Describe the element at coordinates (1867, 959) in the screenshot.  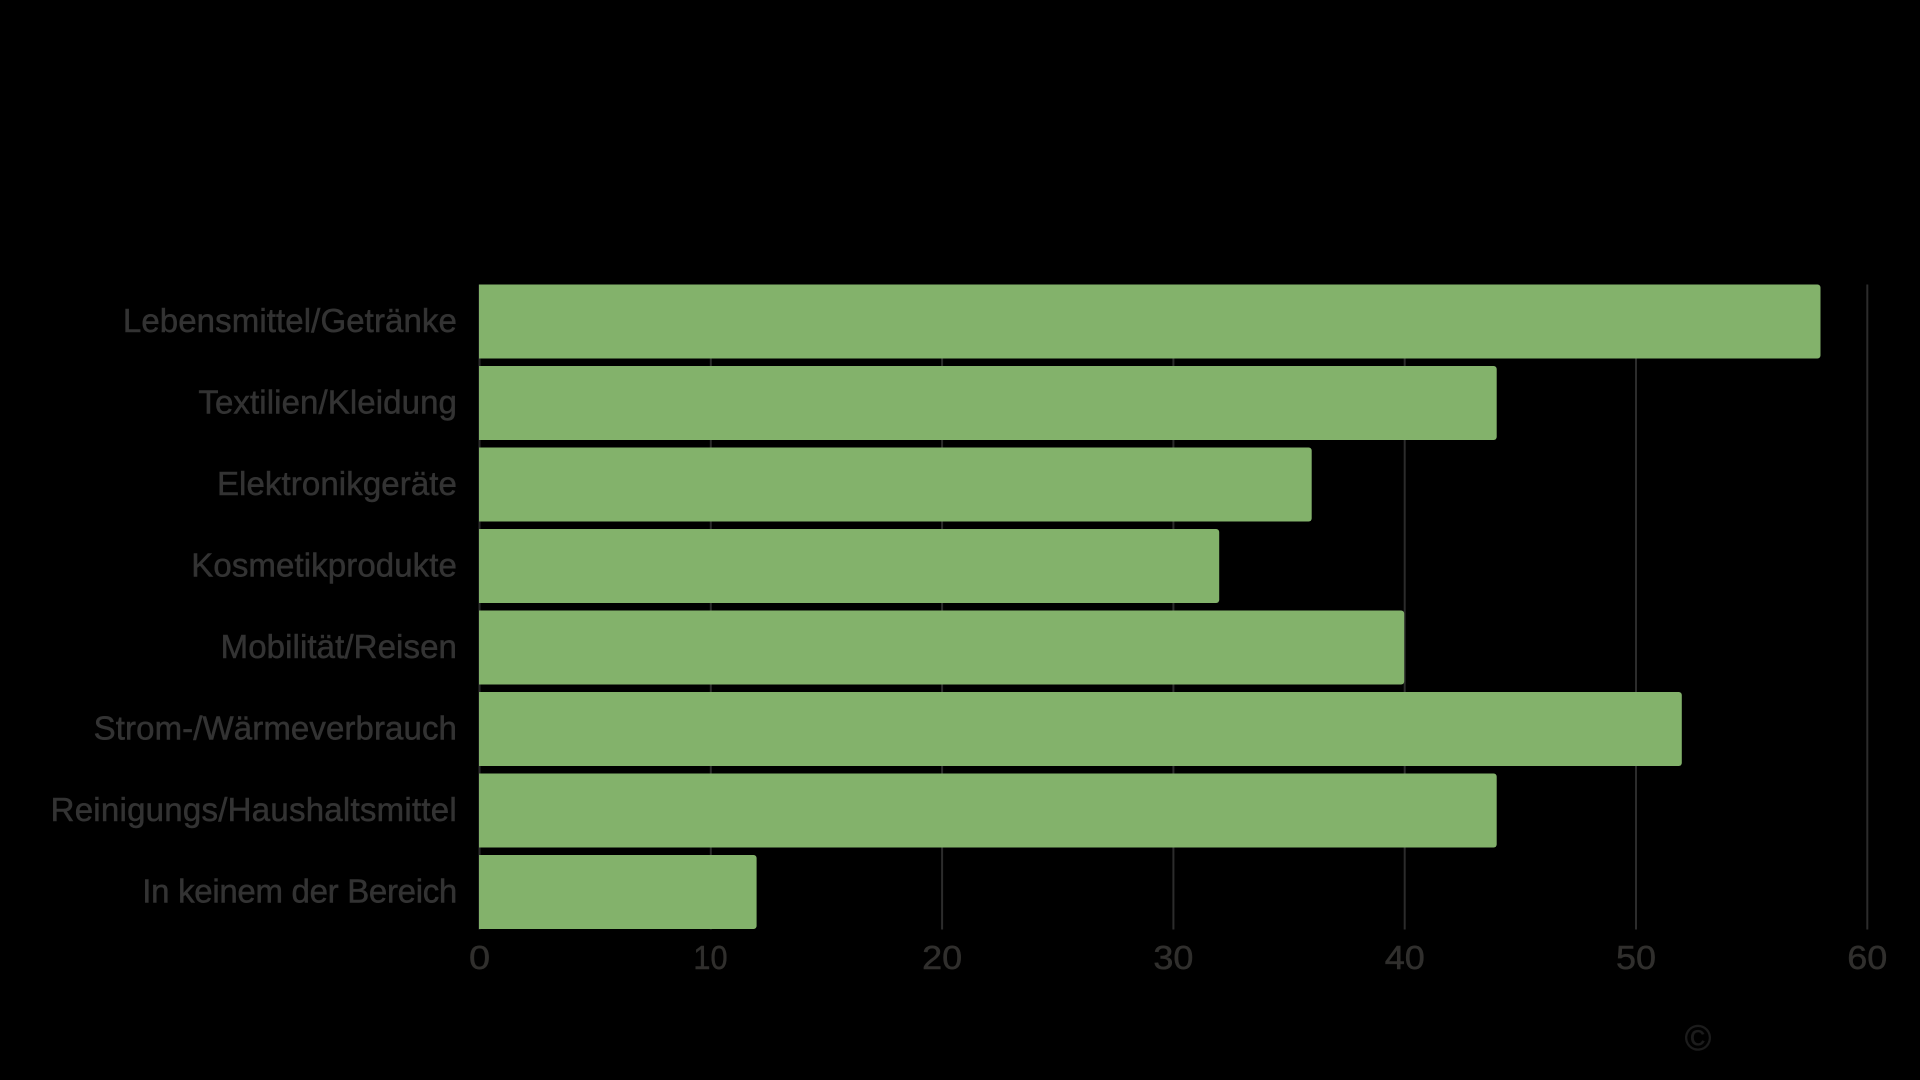
I see `svg-text: 60` at that location.